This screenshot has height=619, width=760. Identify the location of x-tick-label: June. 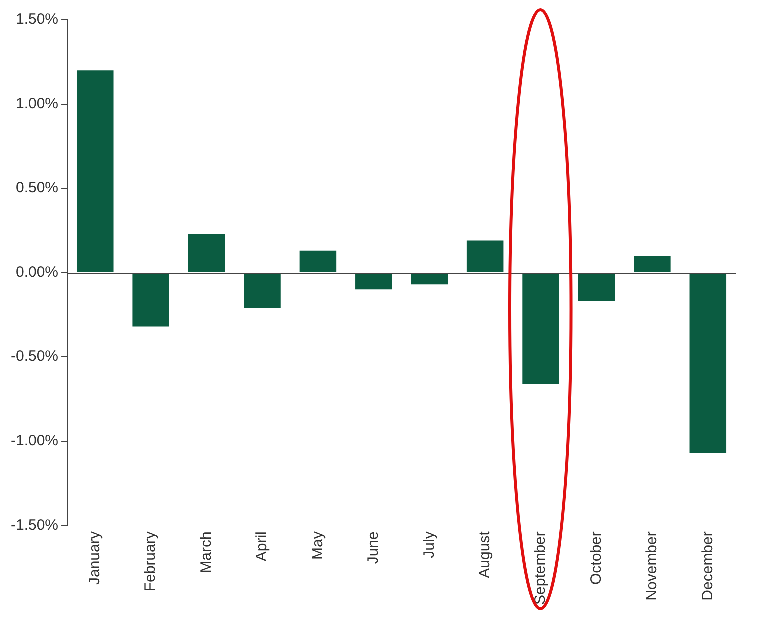
(373, 548).